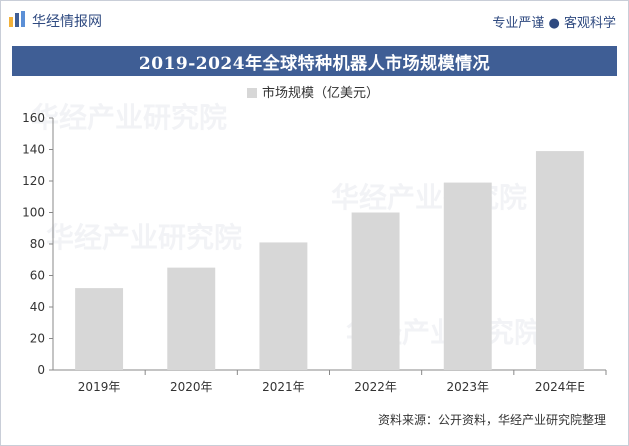  I want to click on x-tick-label: 2019年, so click(99, 387).